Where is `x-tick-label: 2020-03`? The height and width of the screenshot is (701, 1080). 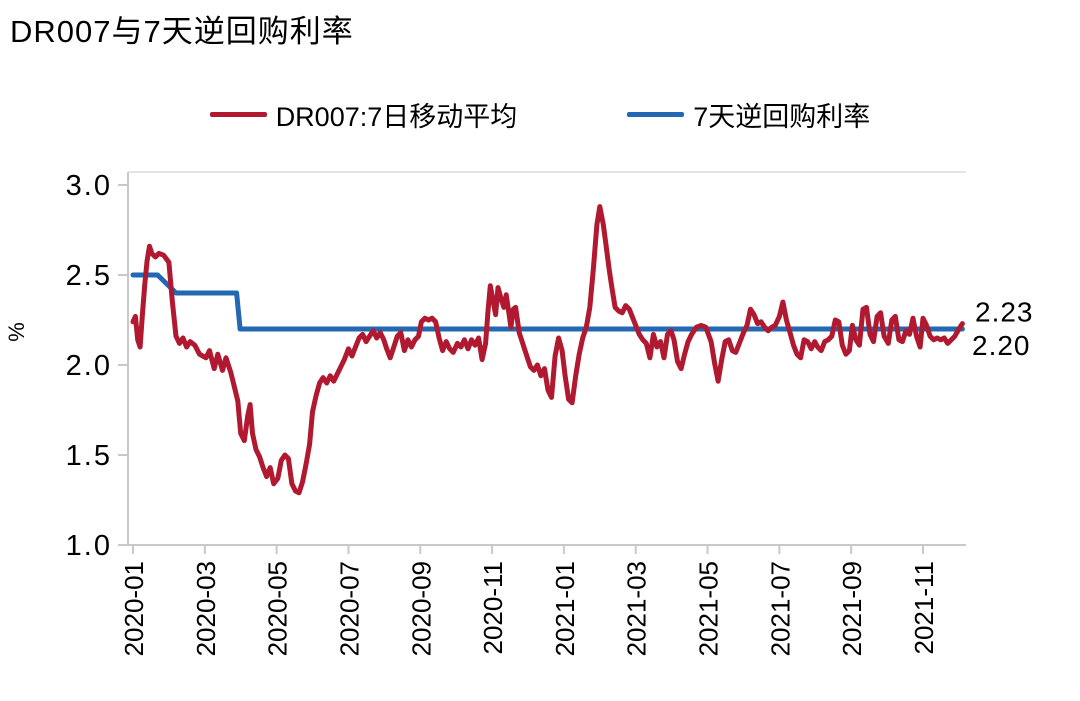 x-tick-label: 2020-03 is located at coordinates (206, 608).